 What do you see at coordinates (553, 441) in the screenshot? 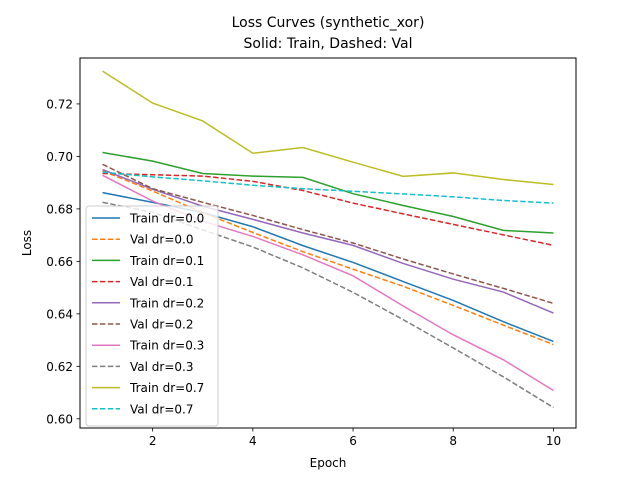
I see `x-tick-label: 10` at bounding box center [553, 441].